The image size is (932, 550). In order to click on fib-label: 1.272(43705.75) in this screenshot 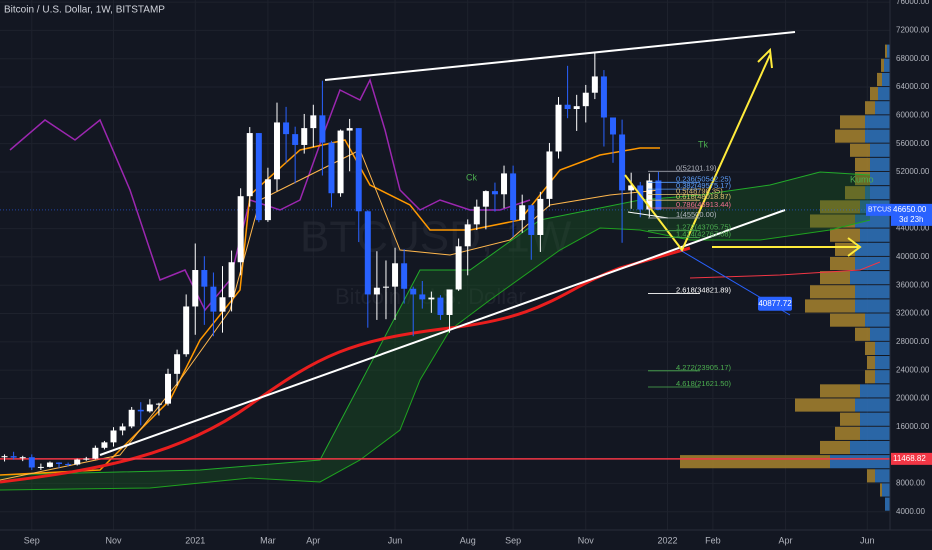, I will do `click(704, 227)`.